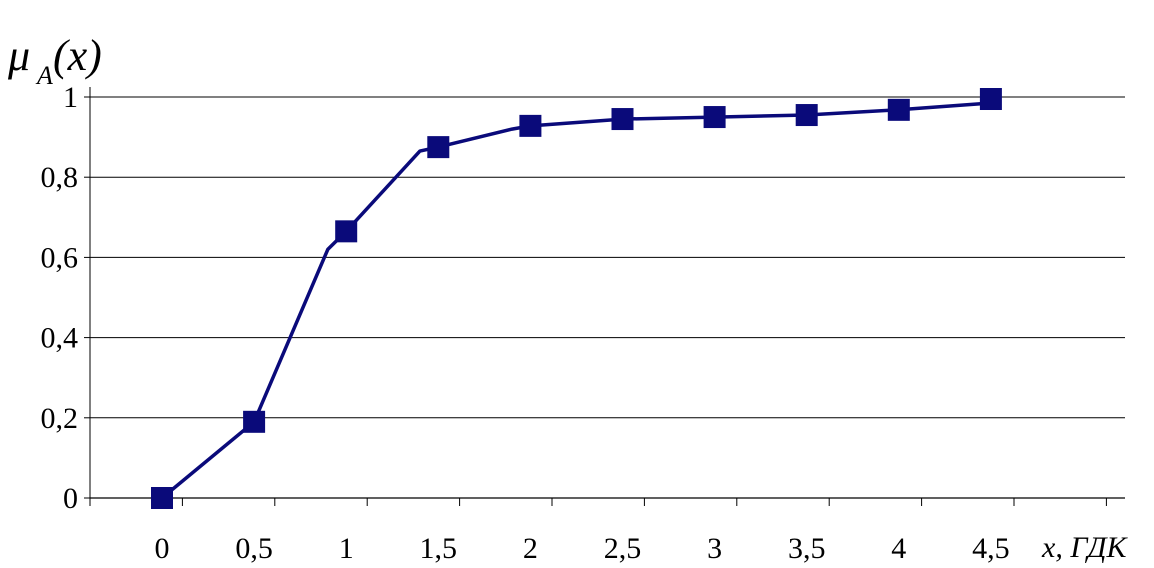 This screenshot has height=568, width=1154. I want to click on x-tick-labels: 0 0,5 1 1,5 2 2,5 3 3,5 4 4,5, so click(582, 548).